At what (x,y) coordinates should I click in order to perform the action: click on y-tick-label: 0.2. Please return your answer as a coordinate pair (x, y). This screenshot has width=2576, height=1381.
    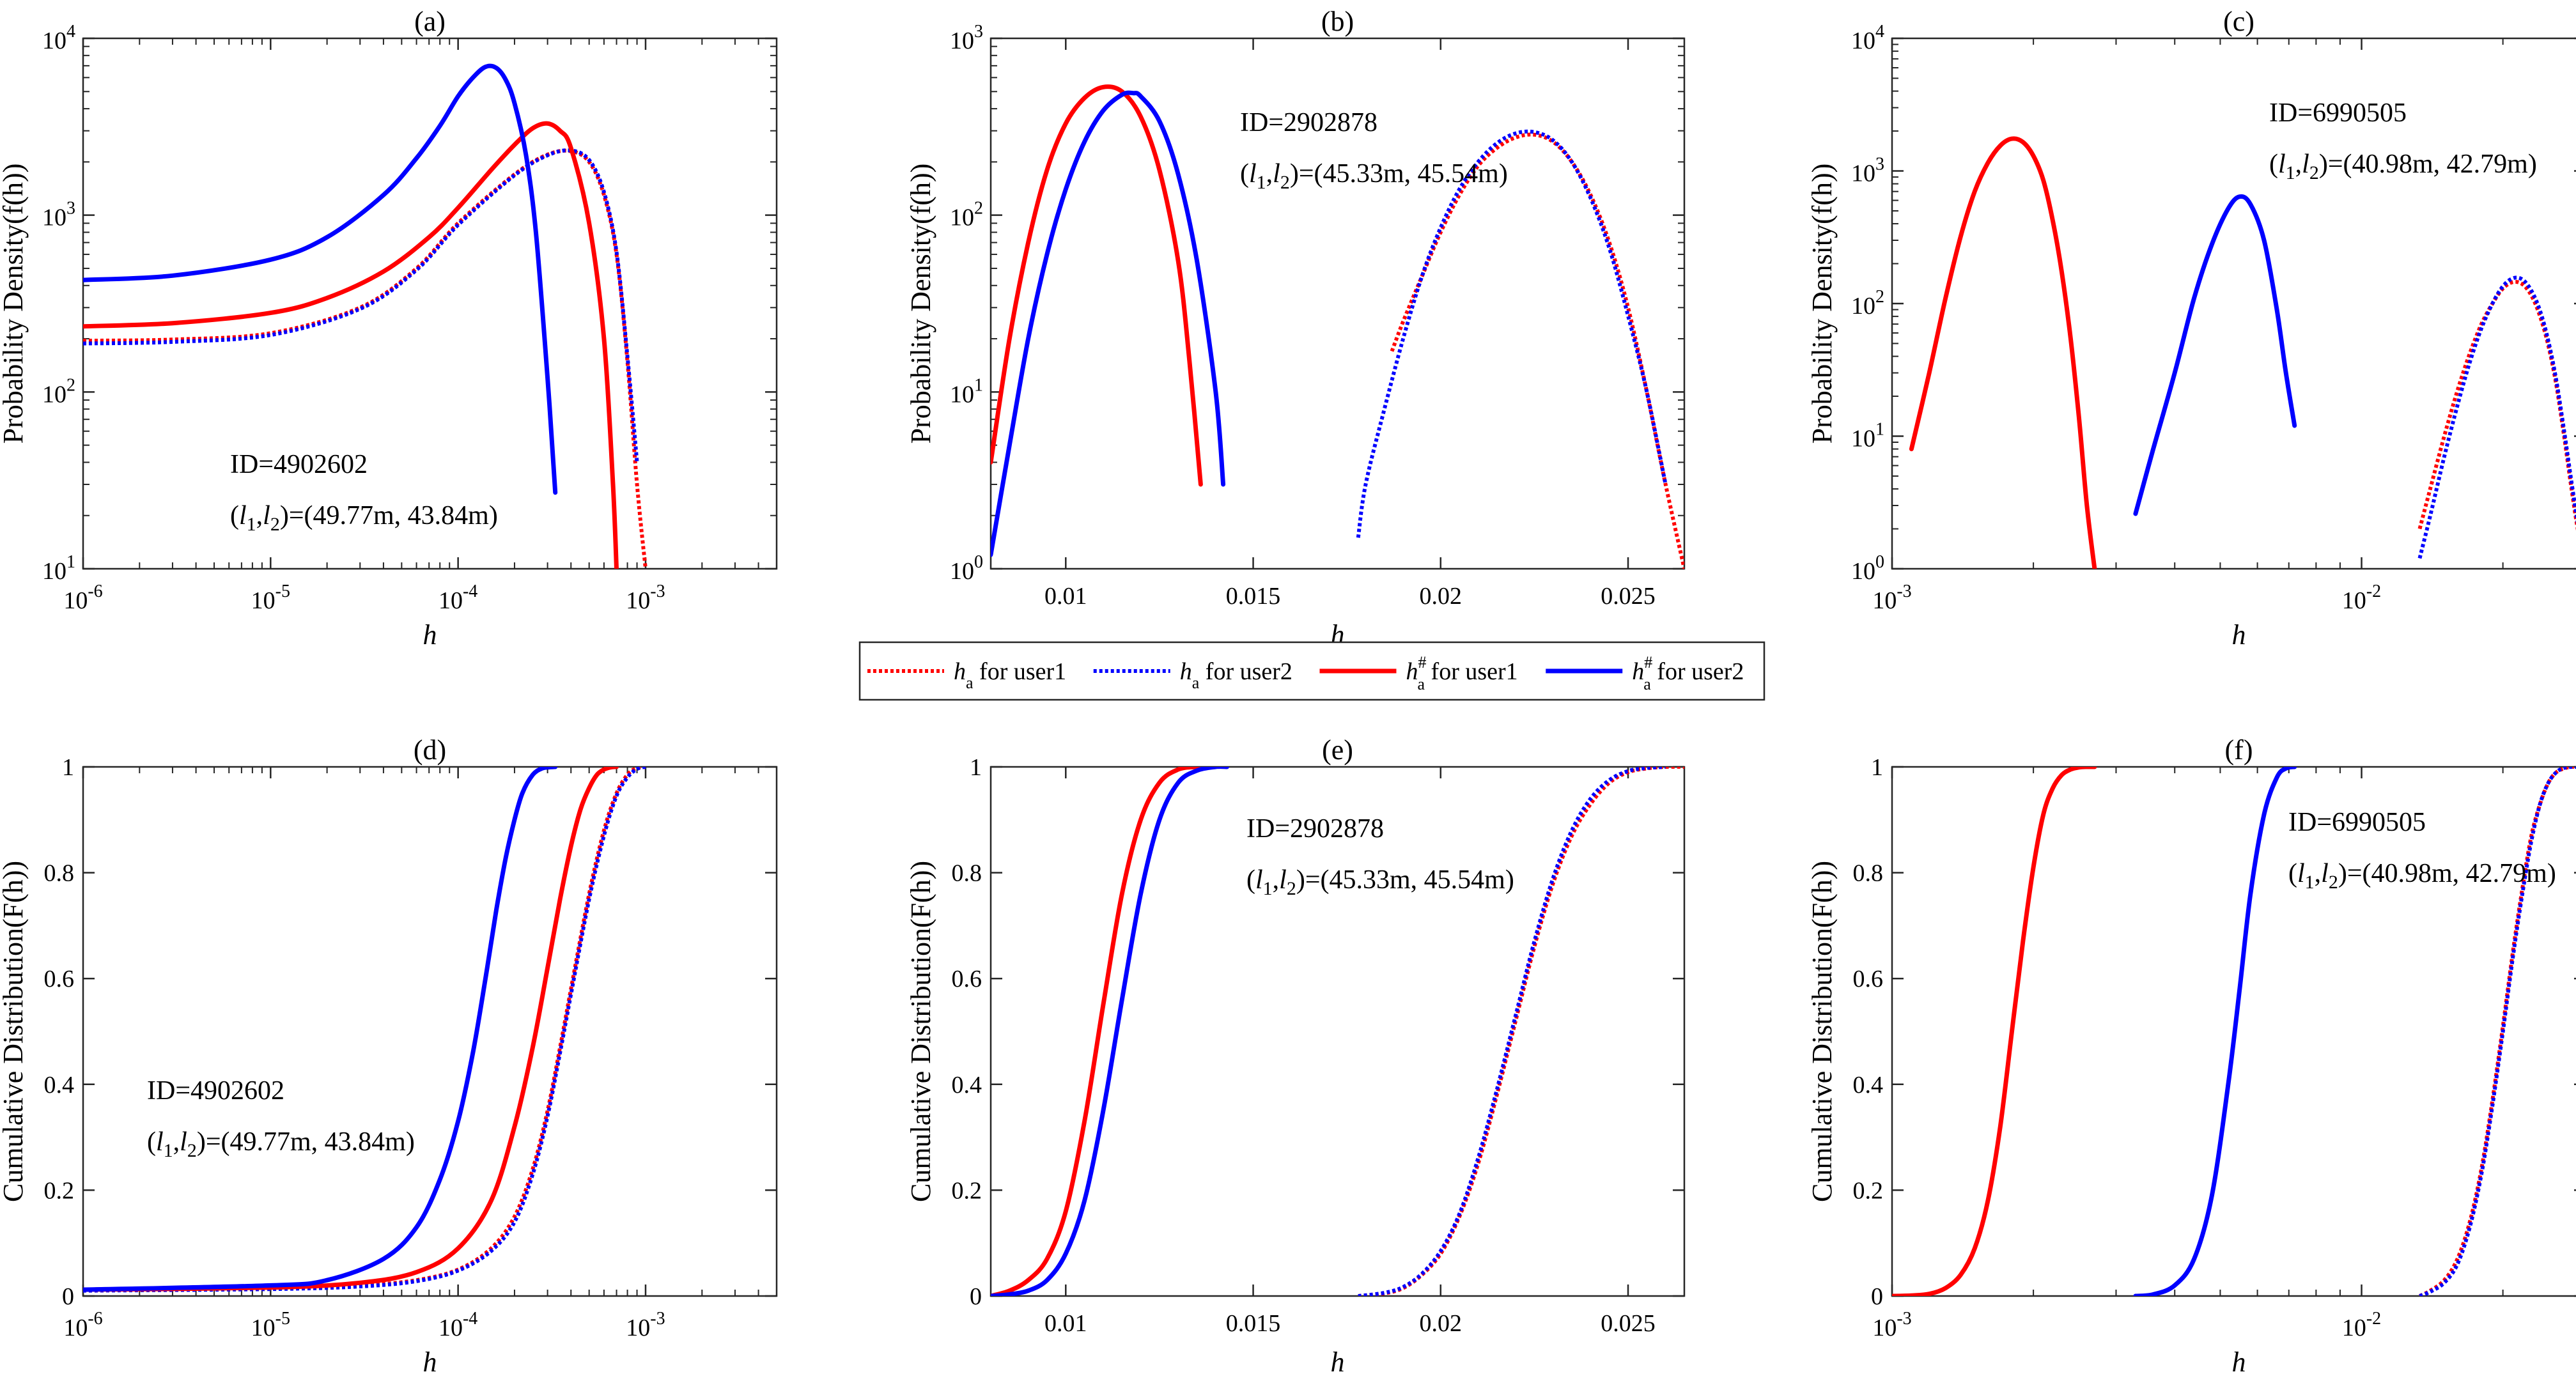
    Looking at the image, I should click on (59, 1190).